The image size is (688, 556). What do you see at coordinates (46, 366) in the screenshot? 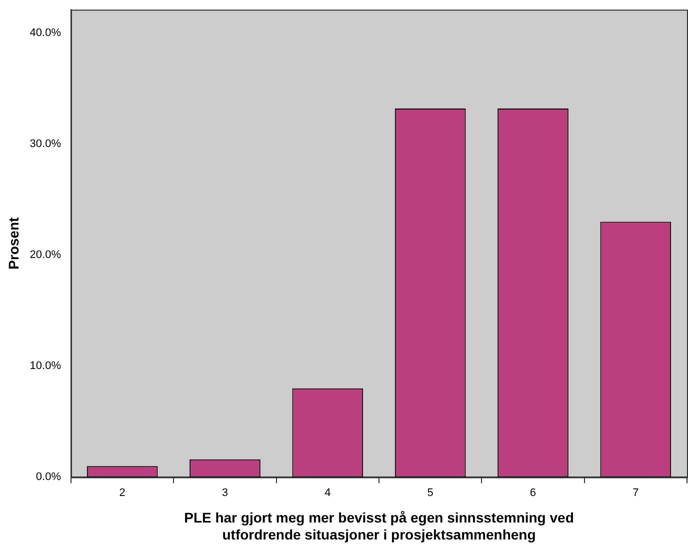
I see `y-tick-label: 10.0%` at bounding box center [46, 366].